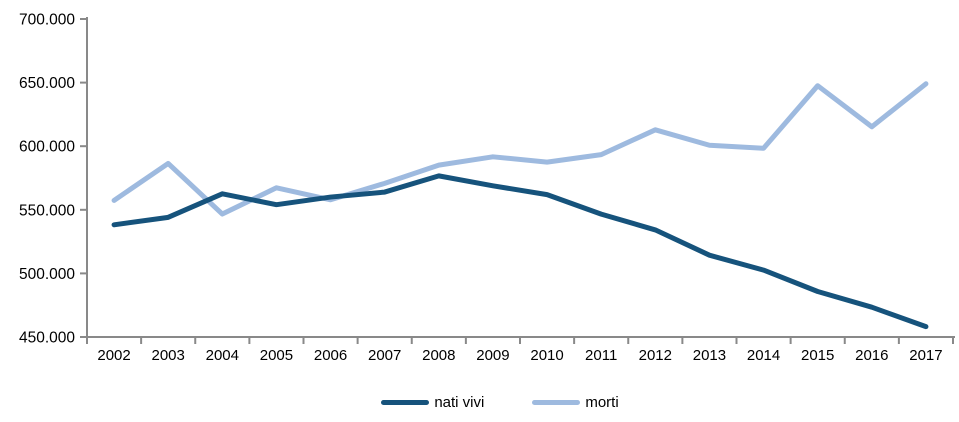  What do you see at coordinates (47, 83) in the screenshot?
I see `y-tick-label: 650.000` at bounding box center [47, 83].